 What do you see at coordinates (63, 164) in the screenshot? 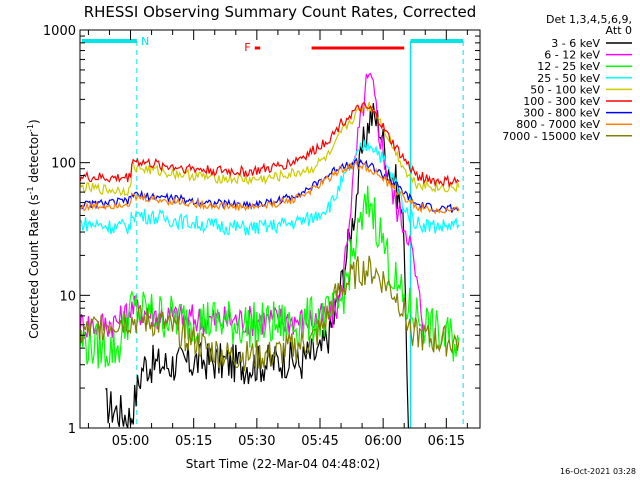
I see `y-tick-label: 100` at bounding box center [63, 164].